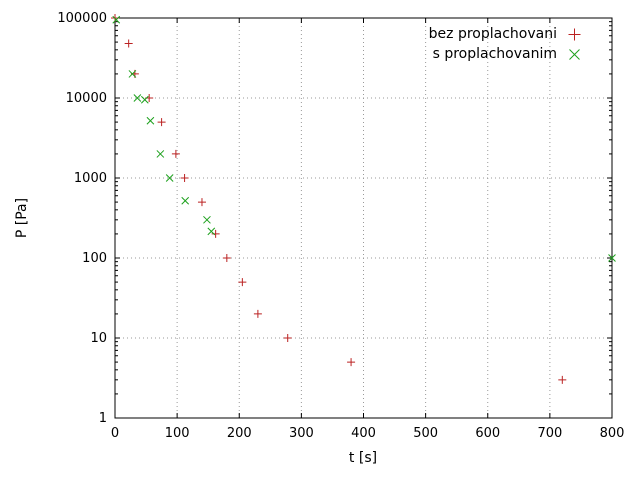  What do you see at coordinates (94, 258) in the screenshot?
I see `y-tick-label: 100` at bounding box center [94, 258].